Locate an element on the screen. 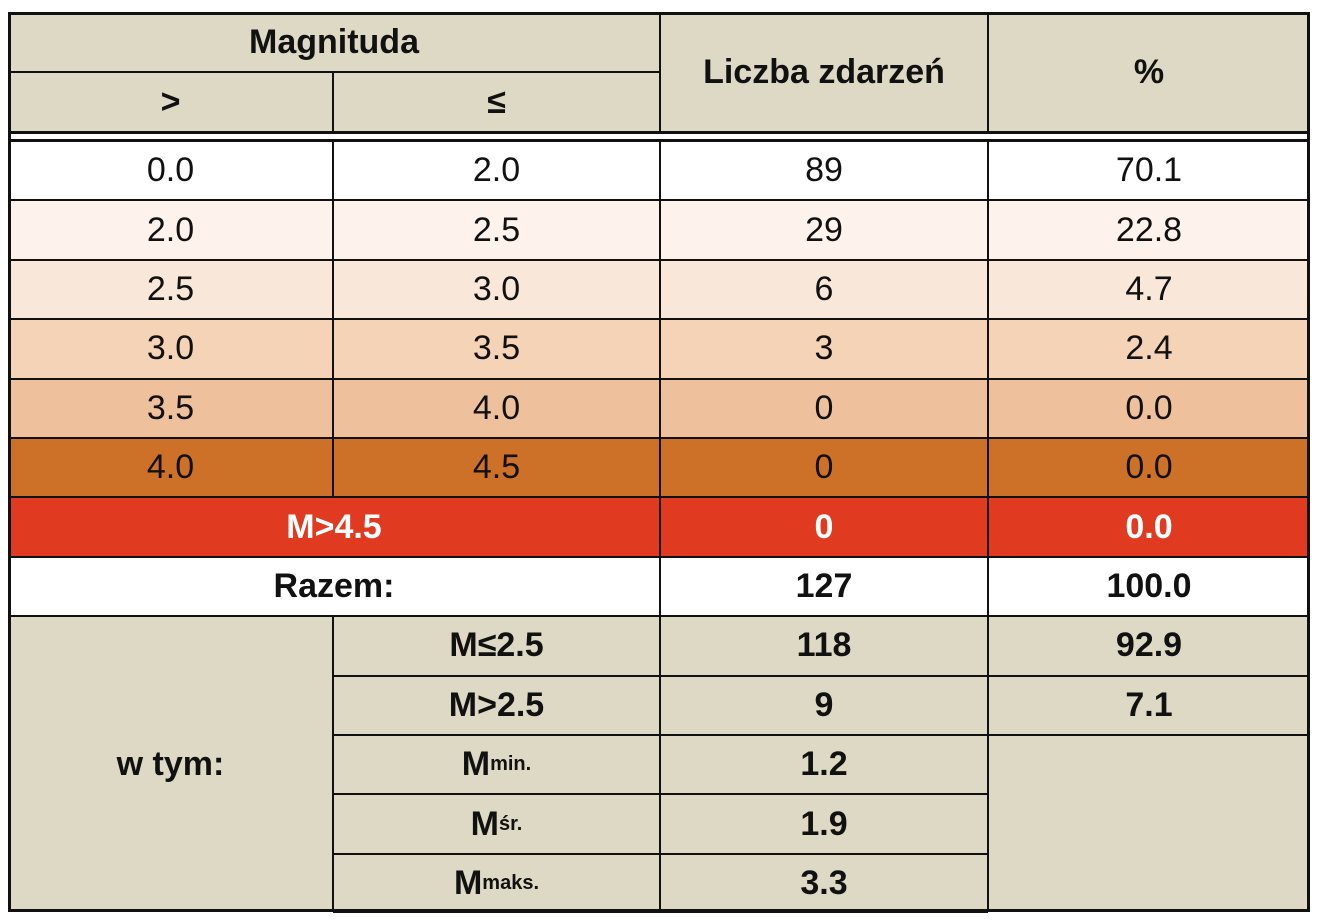 The height and width of the screenshot is (922, 1317). extreme-cell: M>4.5 is located at coordinates (334, 527).